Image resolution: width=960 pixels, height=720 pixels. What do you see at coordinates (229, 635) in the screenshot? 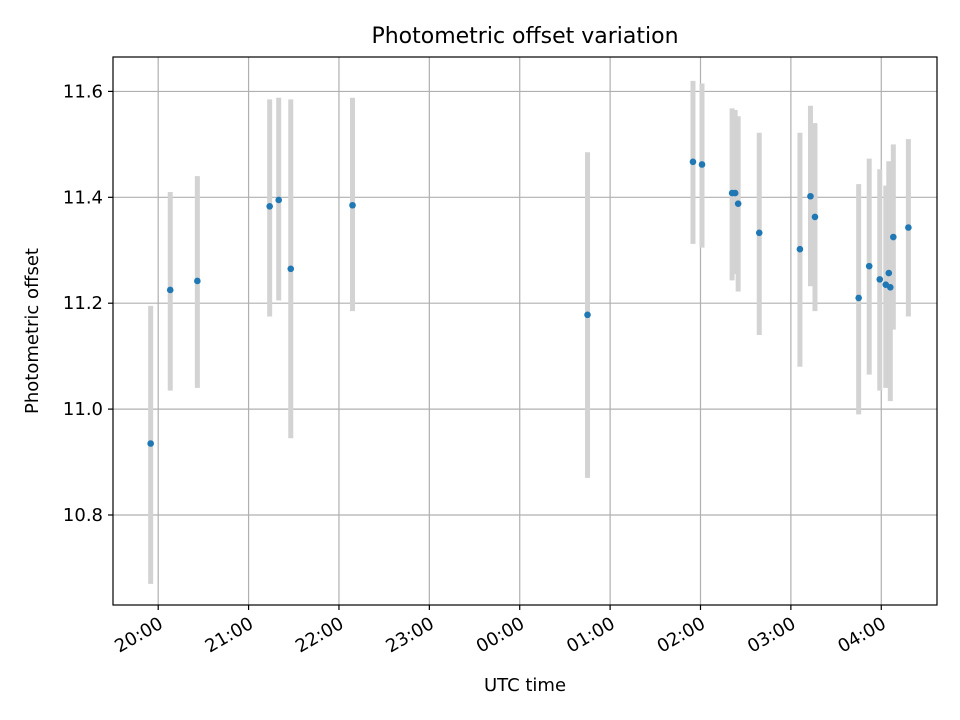
I see `x-tick-label: 21:00` at bounding box center [229, 635].